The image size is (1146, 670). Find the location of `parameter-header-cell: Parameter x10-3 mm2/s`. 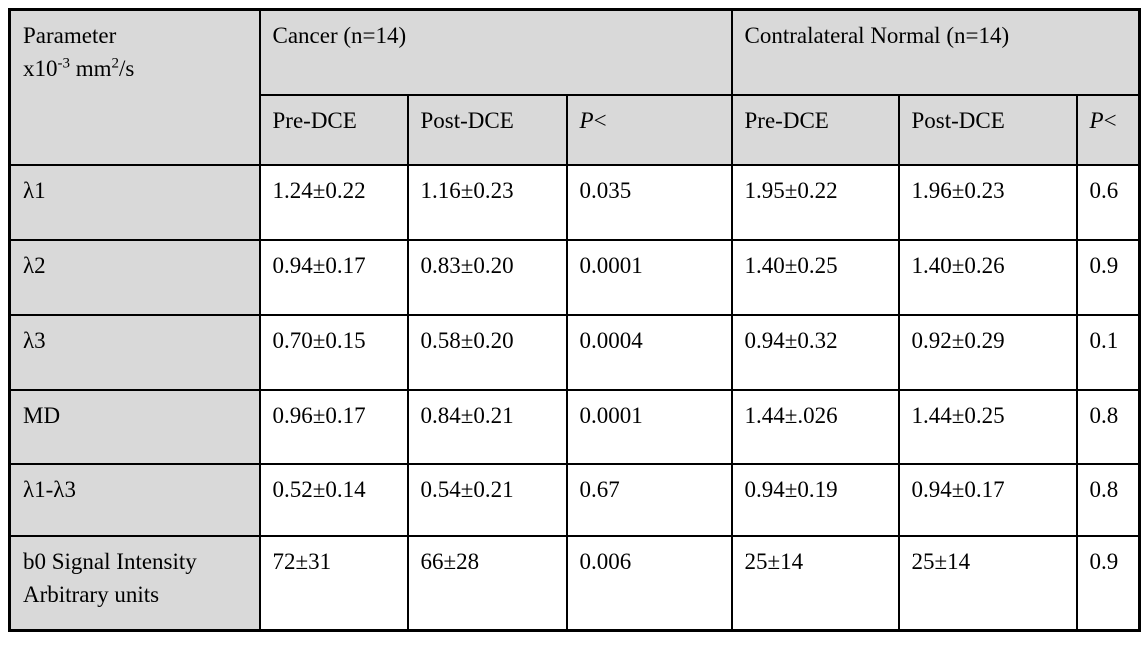

parameter-header-cell: Parameter x10-3 mm2/s is located at coordinates (134, 87).